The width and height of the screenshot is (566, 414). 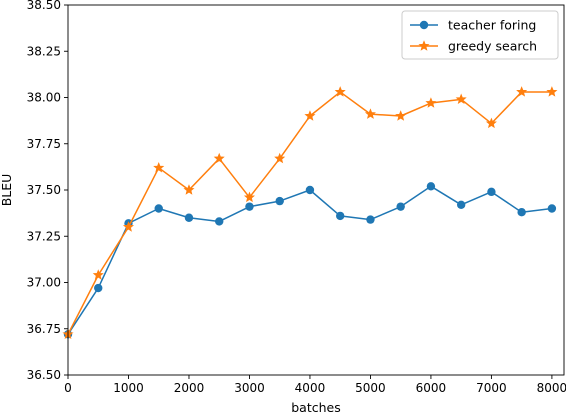 I want to click on x-tick-label: 8000, so click(x=551, y=388).